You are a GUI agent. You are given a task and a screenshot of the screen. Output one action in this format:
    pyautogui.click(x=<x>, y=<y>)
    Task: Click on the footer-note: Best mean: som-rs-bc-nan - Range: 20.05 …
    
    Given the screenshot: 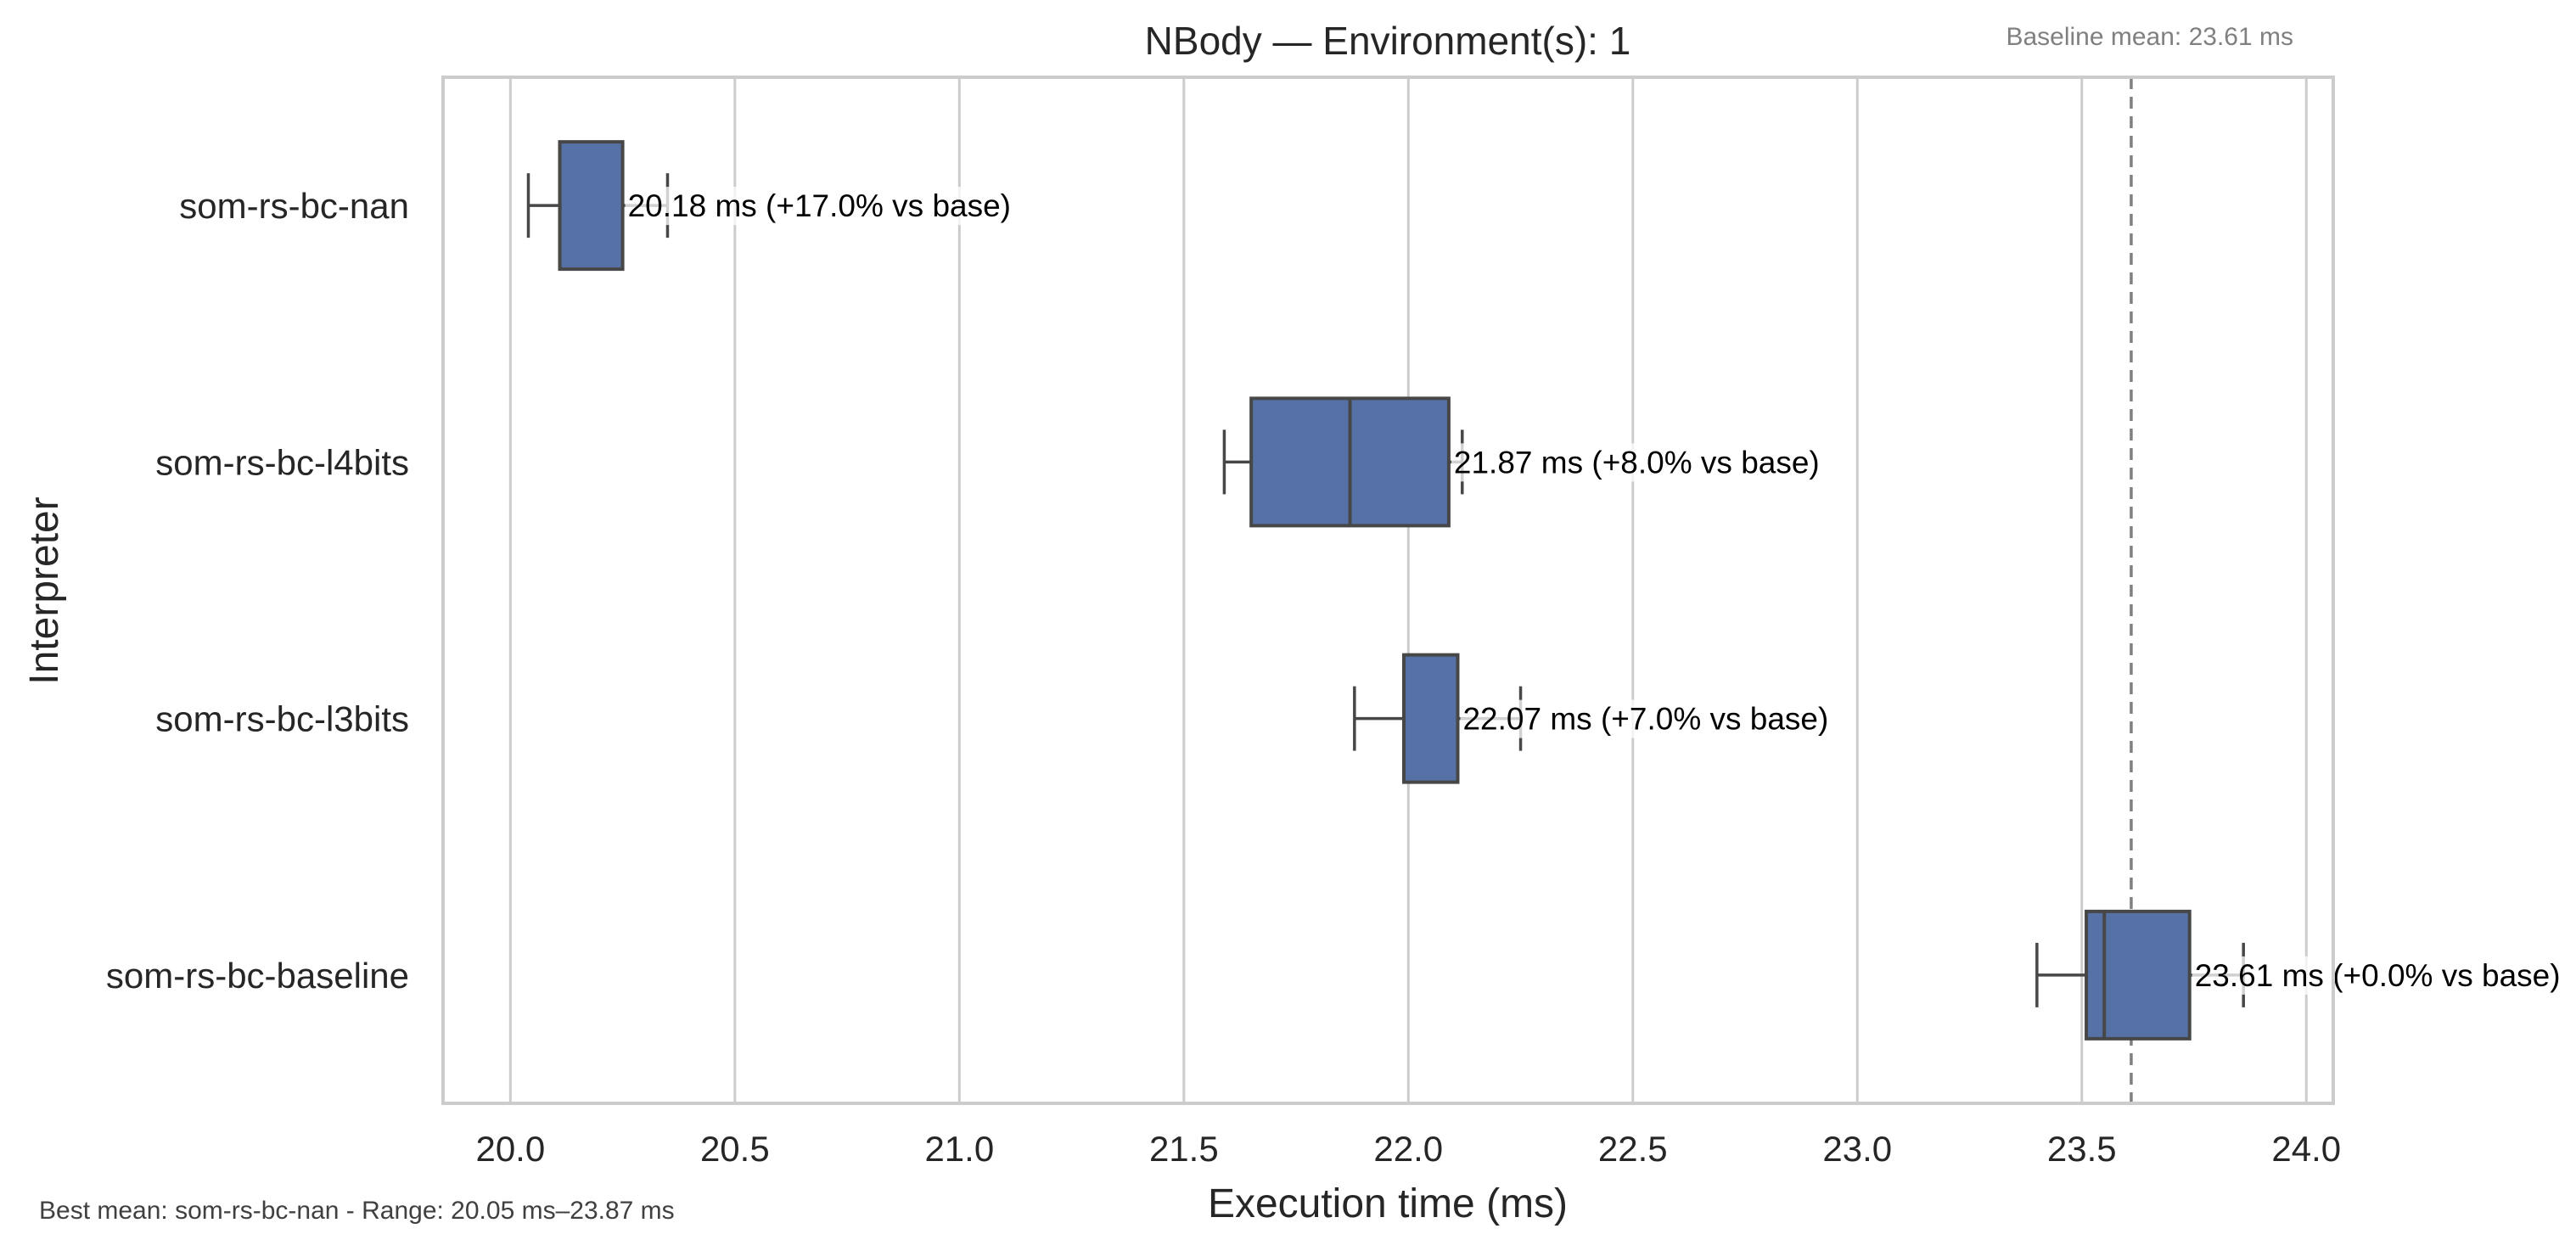 What is the action you would take?
    pyautogui.click(x=357, y=1211)
    